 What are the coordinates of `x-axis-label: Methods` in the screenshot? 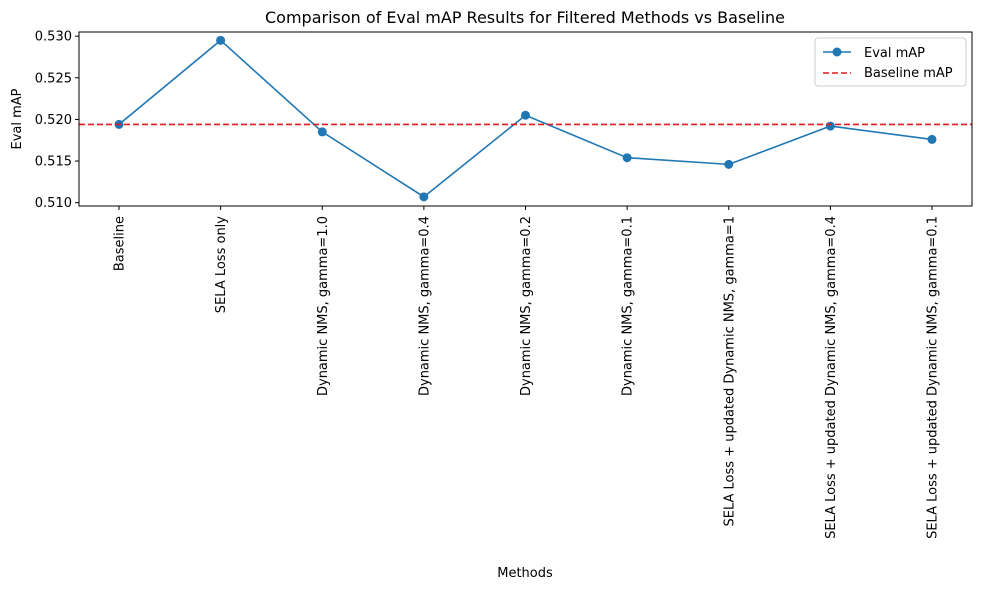 It's located at (525, 573).